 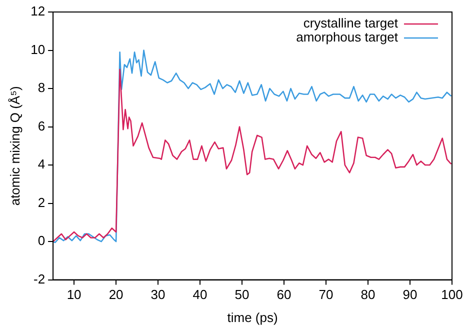 I want to click on legend-label: crystalline target, so click(x=350, y=23).